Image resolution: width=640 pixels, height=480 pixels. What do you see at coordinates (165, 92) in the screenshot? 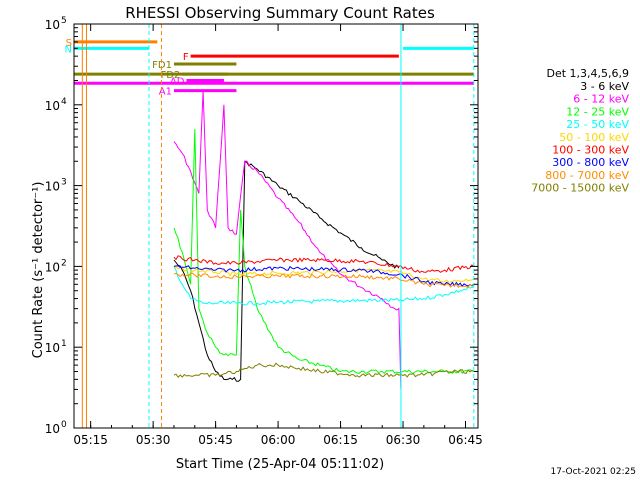
I see `flag-label-9: A1` at bounding box center [165, 92].